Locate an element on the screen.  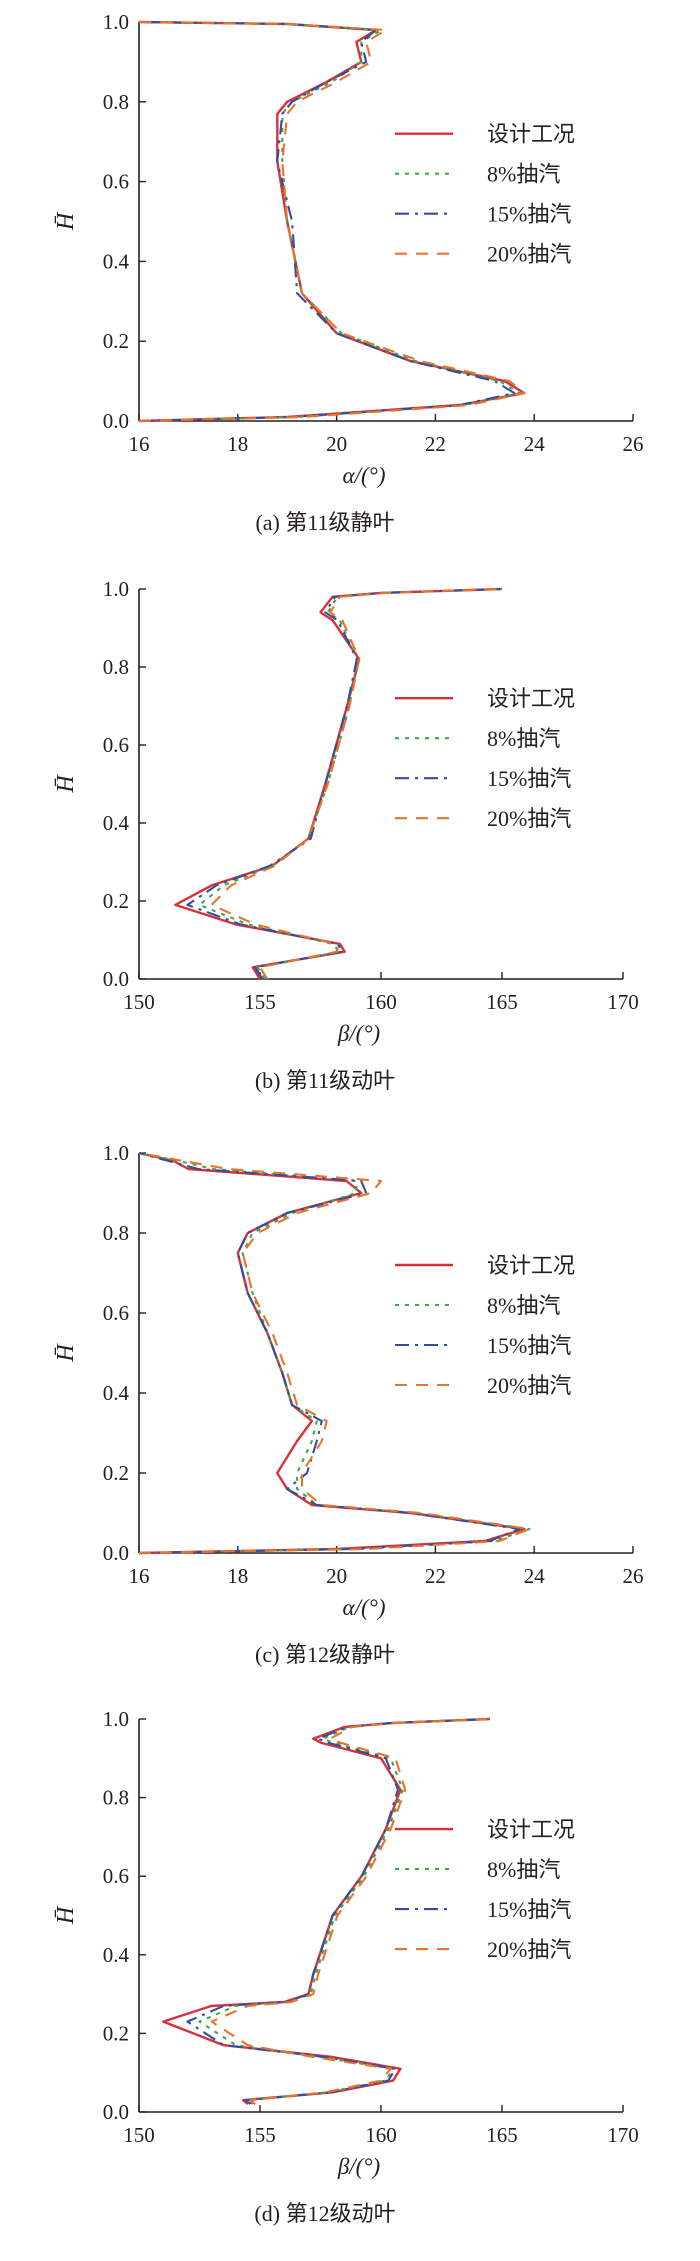
chart-caption: (a) 第11级静叶 is located at coordinates (324, 522).